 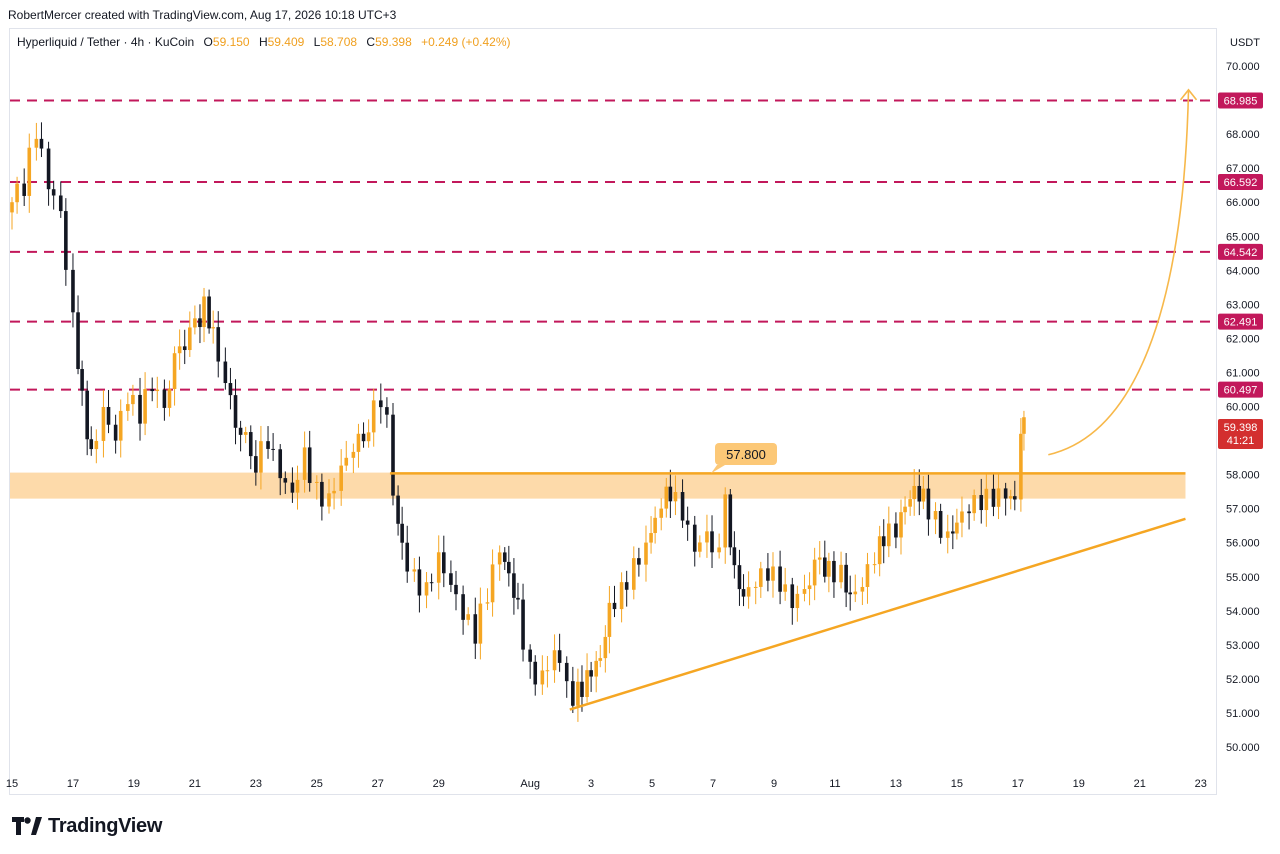 What do you see at coordinates (1243, 578) in the screenshot?
I see `price-tick-5: 55.000` at bounding box center [1243, 578].